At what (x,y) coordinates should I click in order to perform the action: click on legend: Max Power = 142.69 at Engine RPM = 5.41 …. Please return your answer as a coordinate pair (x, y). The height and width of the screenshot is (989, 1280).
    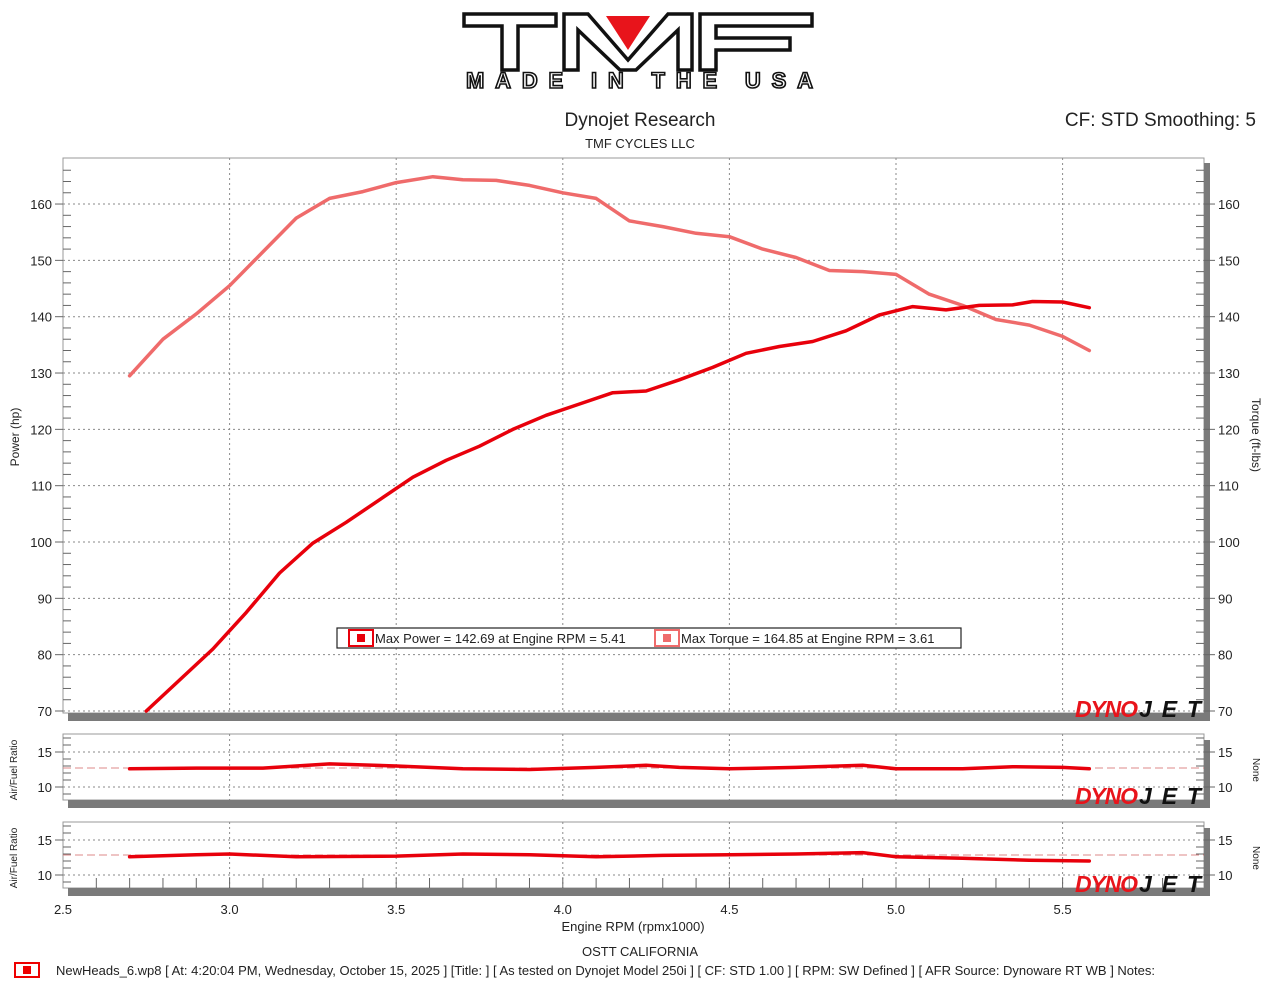
    Looking at the image, I should click on (649, 638).